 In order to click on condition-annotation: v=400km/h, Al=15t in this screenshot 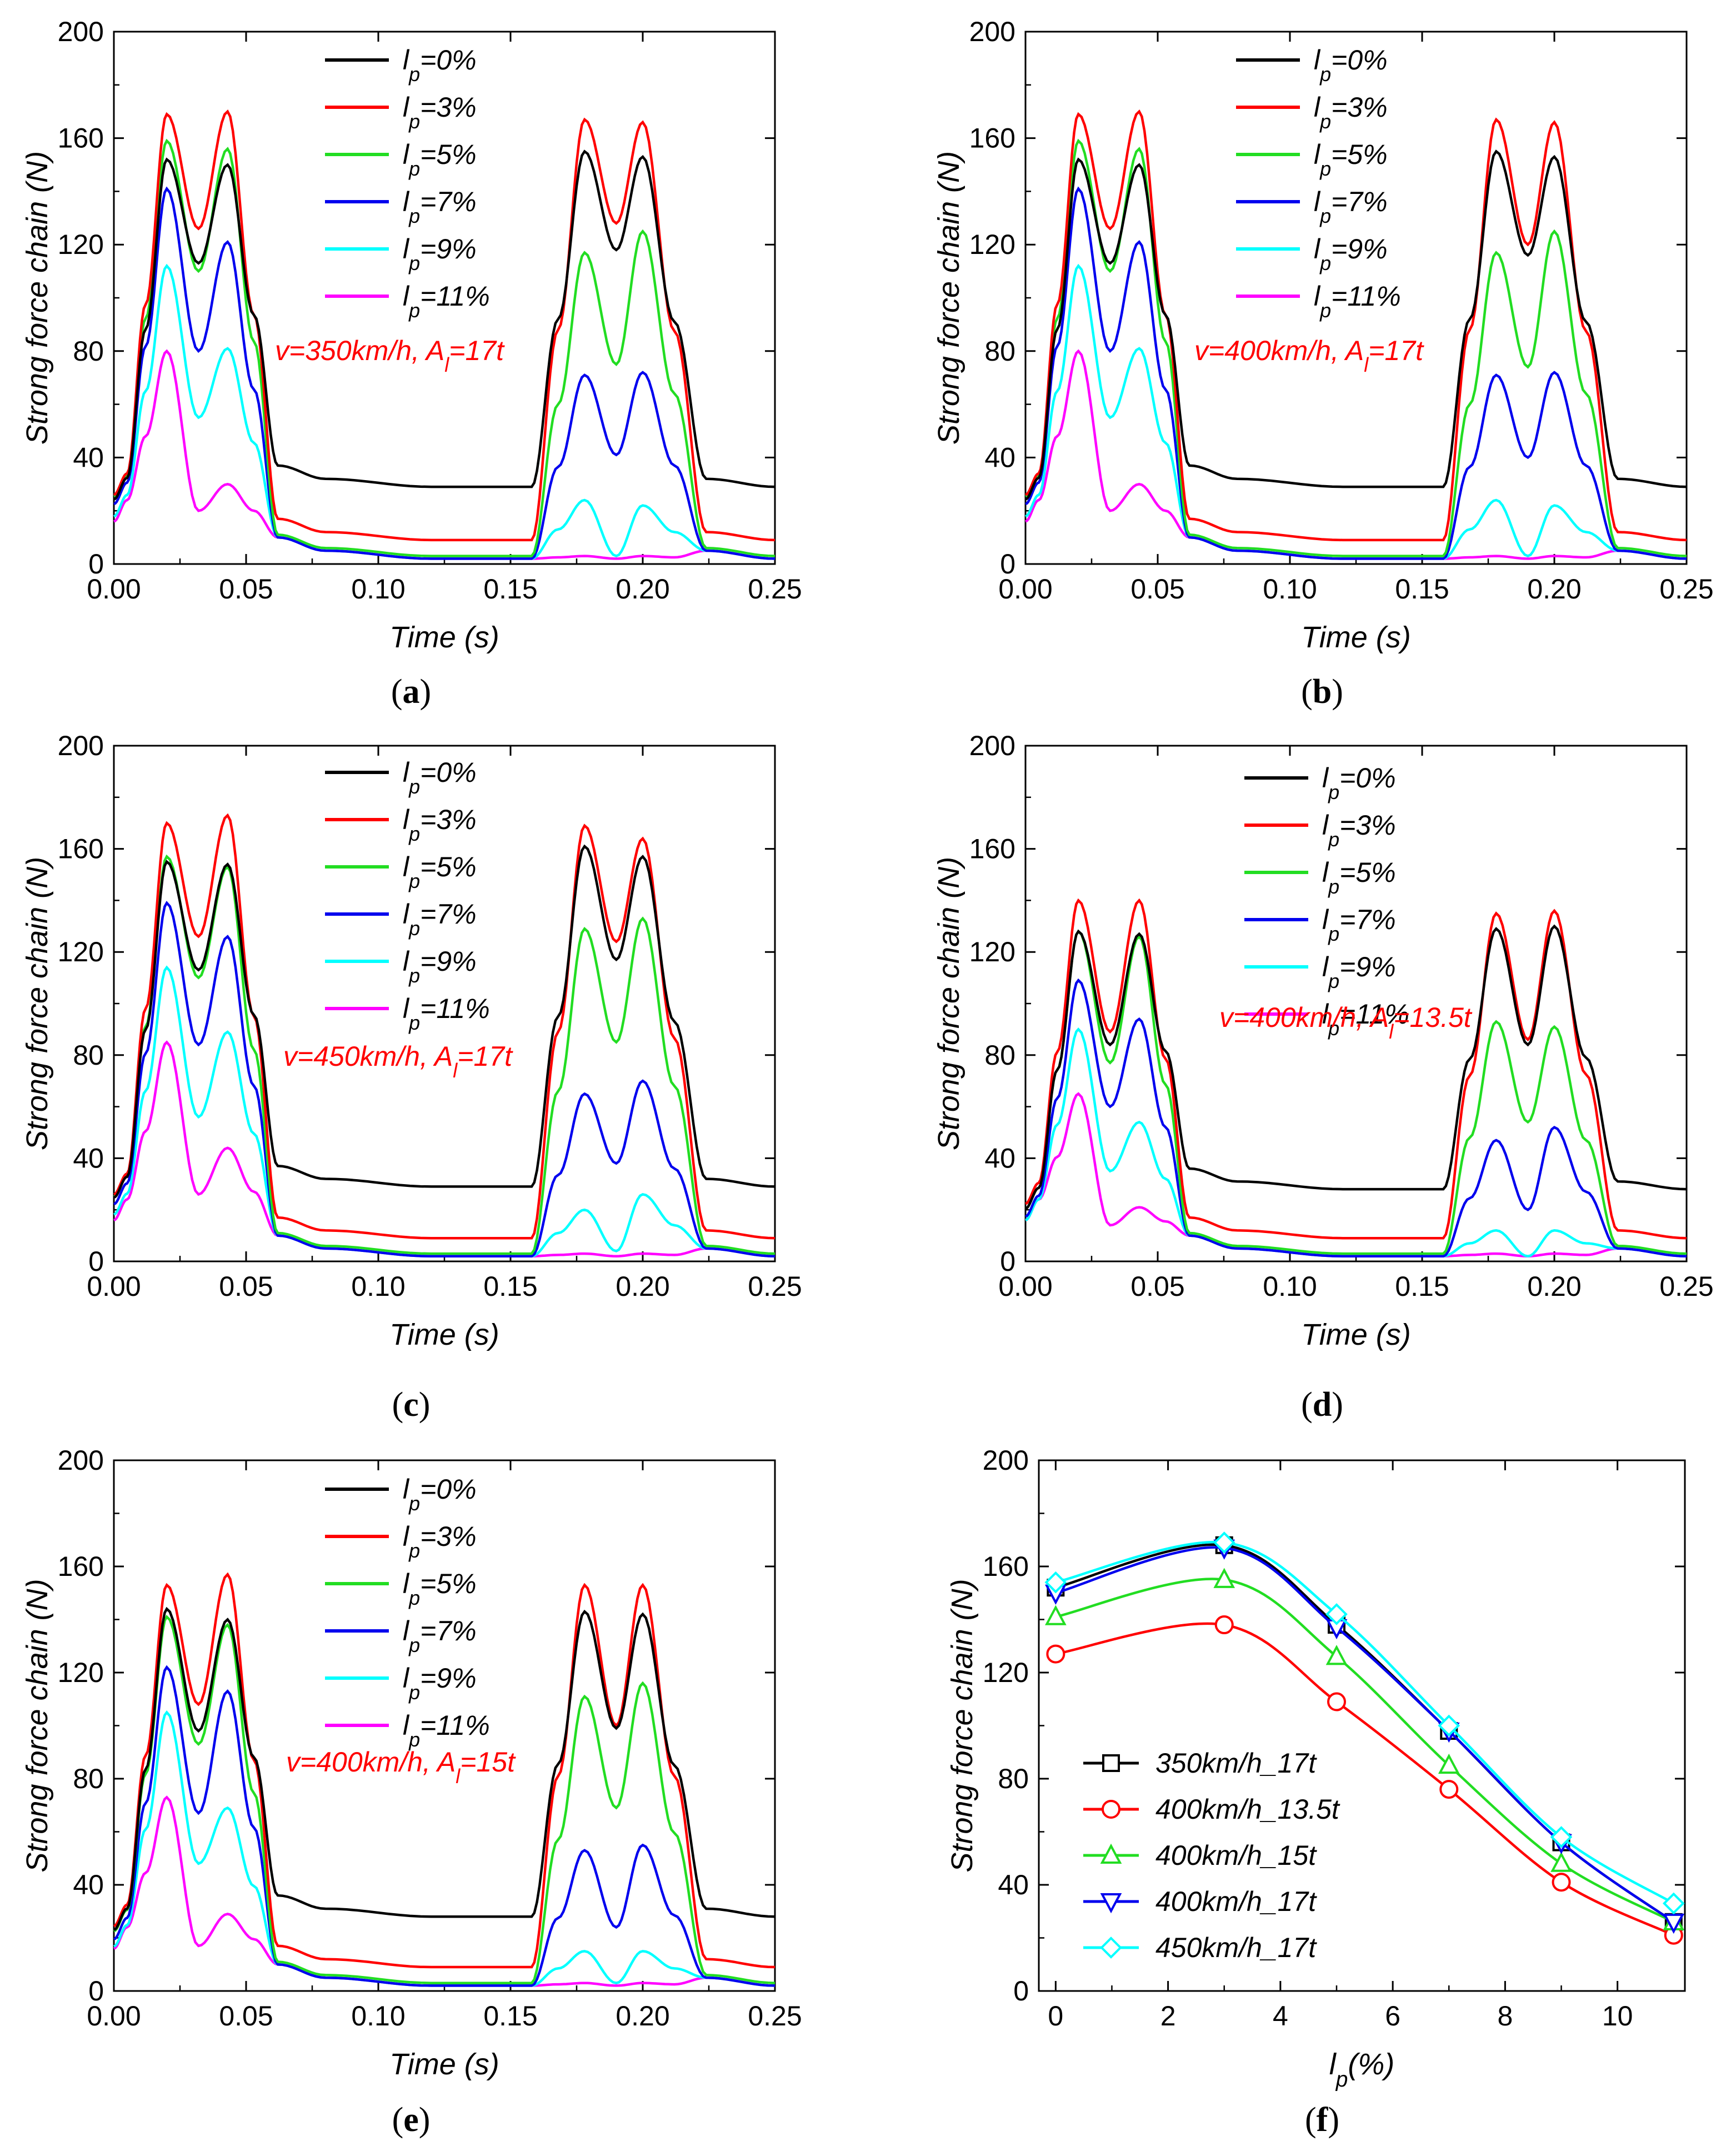, I will do `click(401, 1767)`.